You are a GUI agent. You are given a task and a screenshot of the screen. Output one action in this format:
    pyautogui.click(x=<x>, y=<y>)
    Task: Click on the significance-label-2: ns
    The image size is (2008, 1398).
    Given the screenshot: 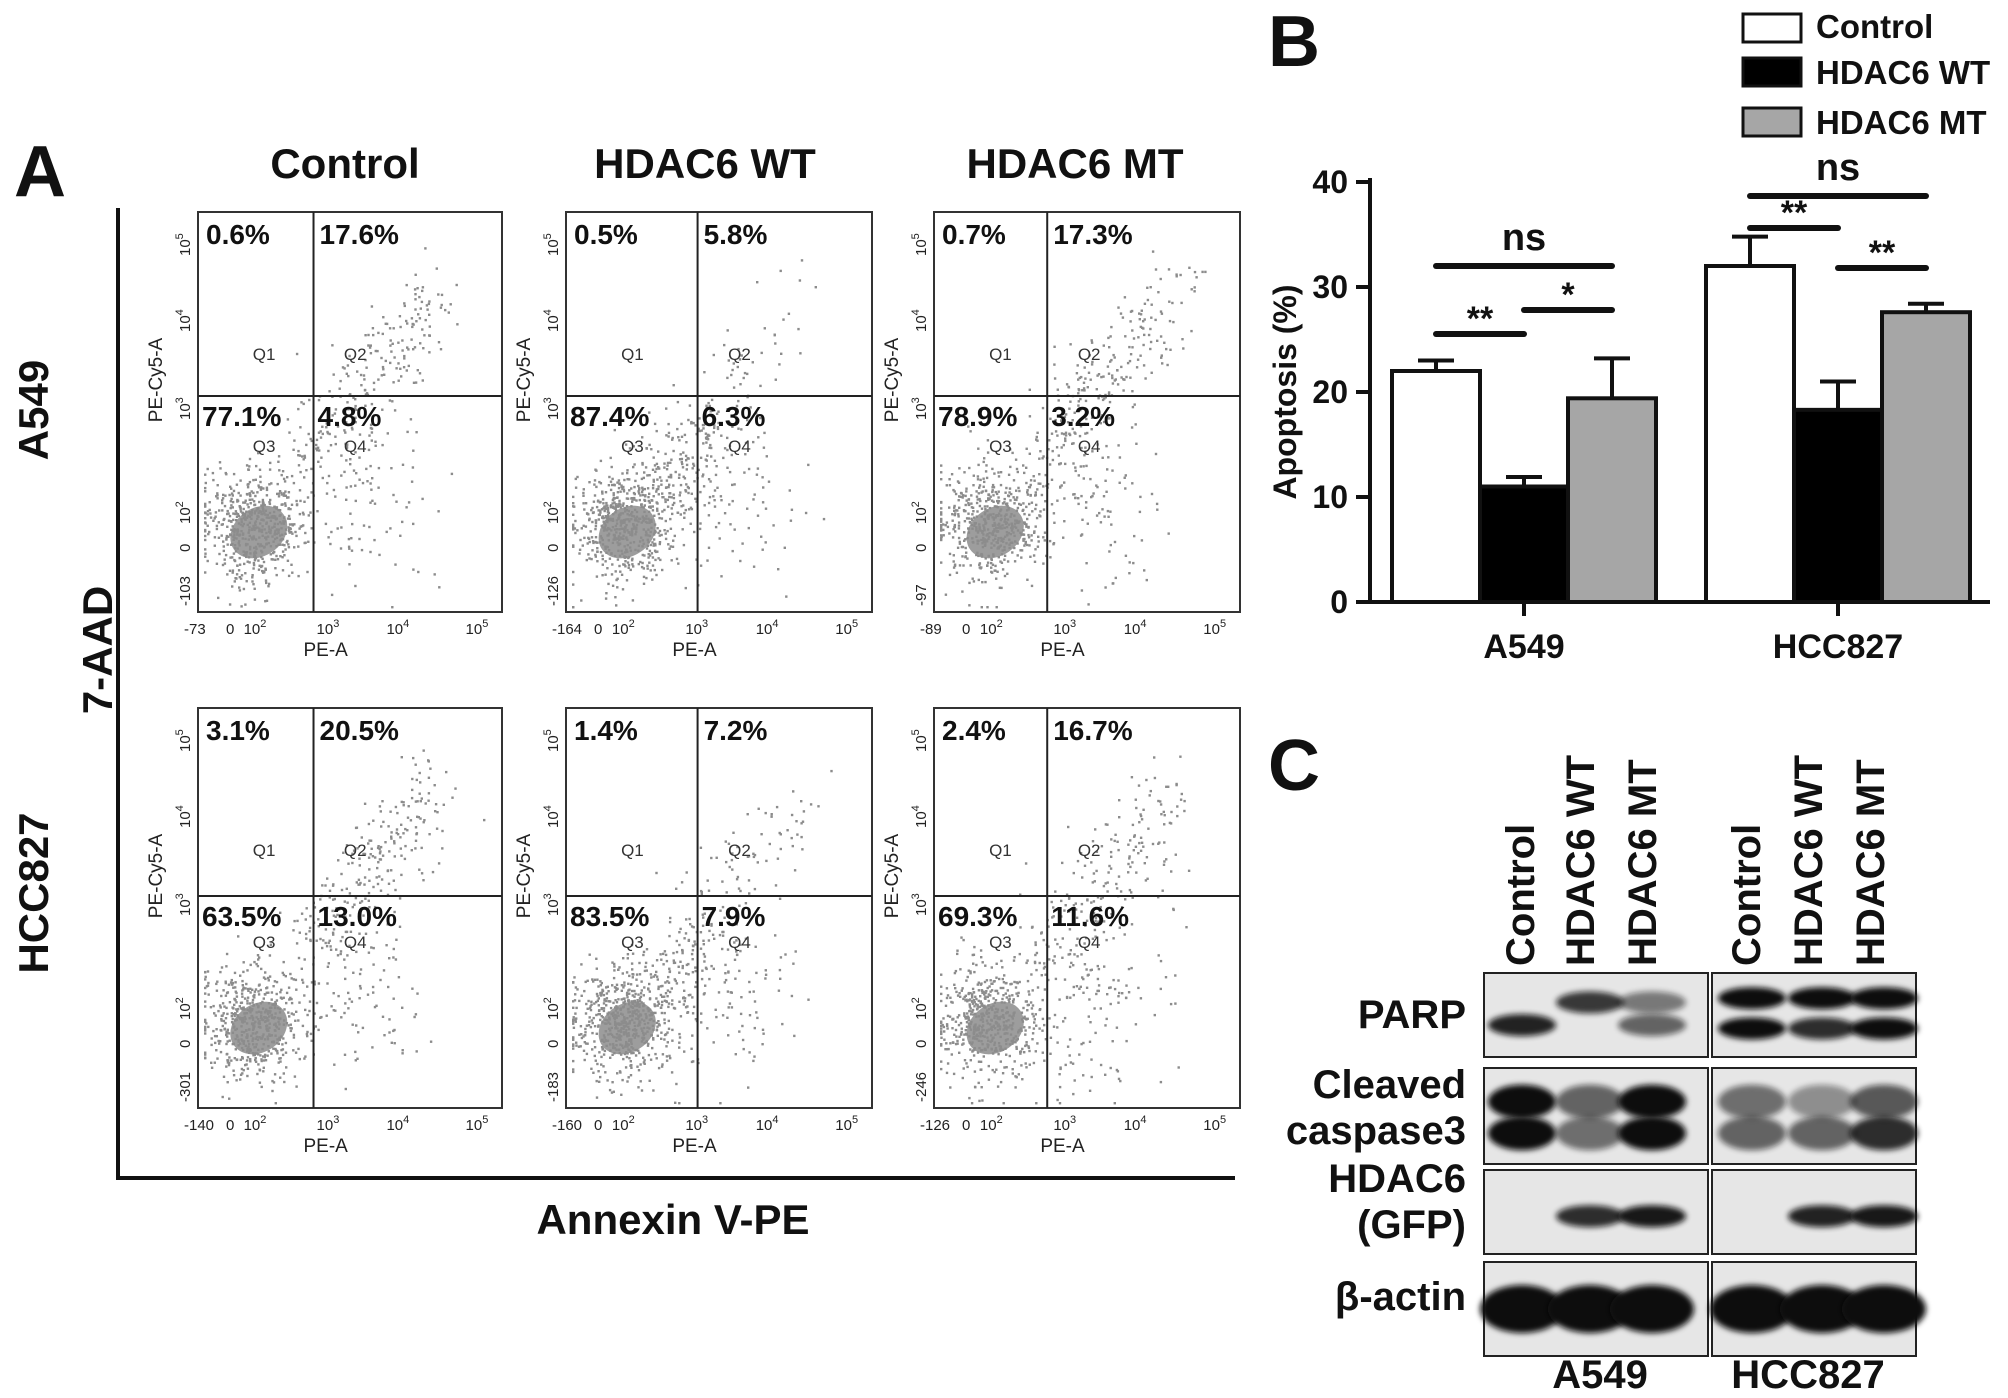 What is the action you would take?
    pyautogui.click(x=1524, y=238)
    